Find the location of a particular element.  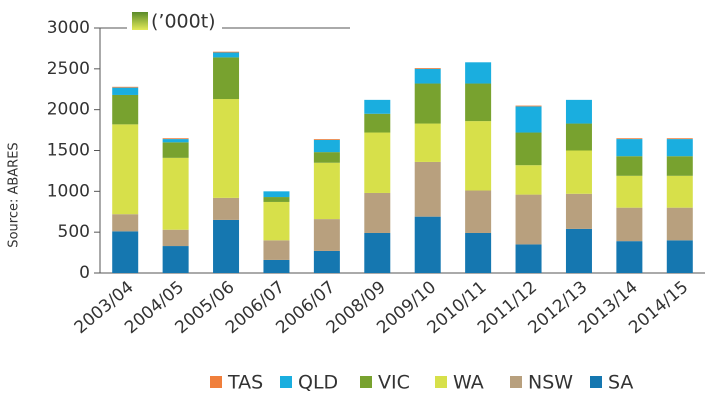

y-tick-label: 3000 is located at coordinates (68, 28).